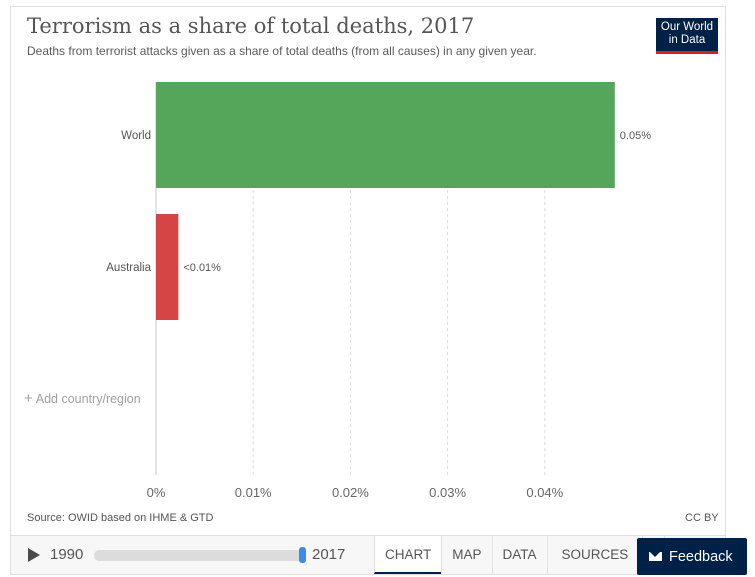  Describe the element at coordinates (655, 556) in the screenshot. I see `envelope-icon` at that location.